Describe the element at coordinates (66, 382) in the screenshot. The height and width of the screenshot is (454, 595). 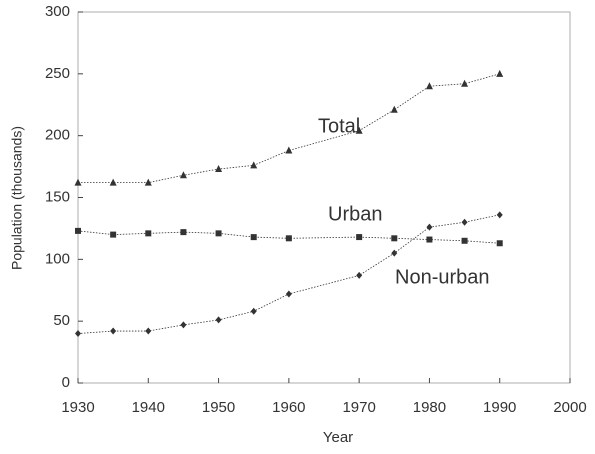
I see `y-tick-label: 0` at that location.